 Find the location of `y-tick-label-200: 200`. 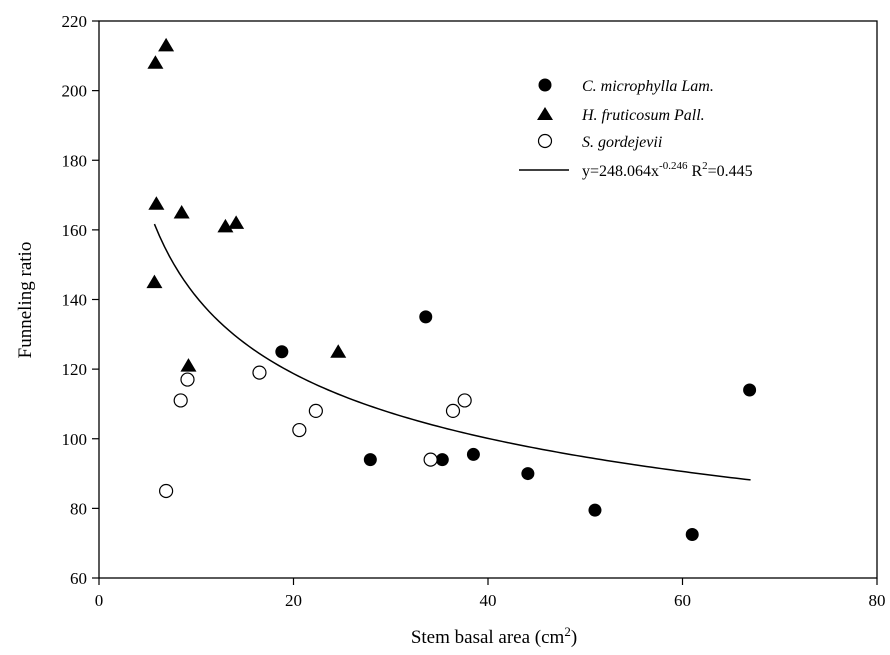

y-tick-label-200: 200 is located at coordinates (75, 91).